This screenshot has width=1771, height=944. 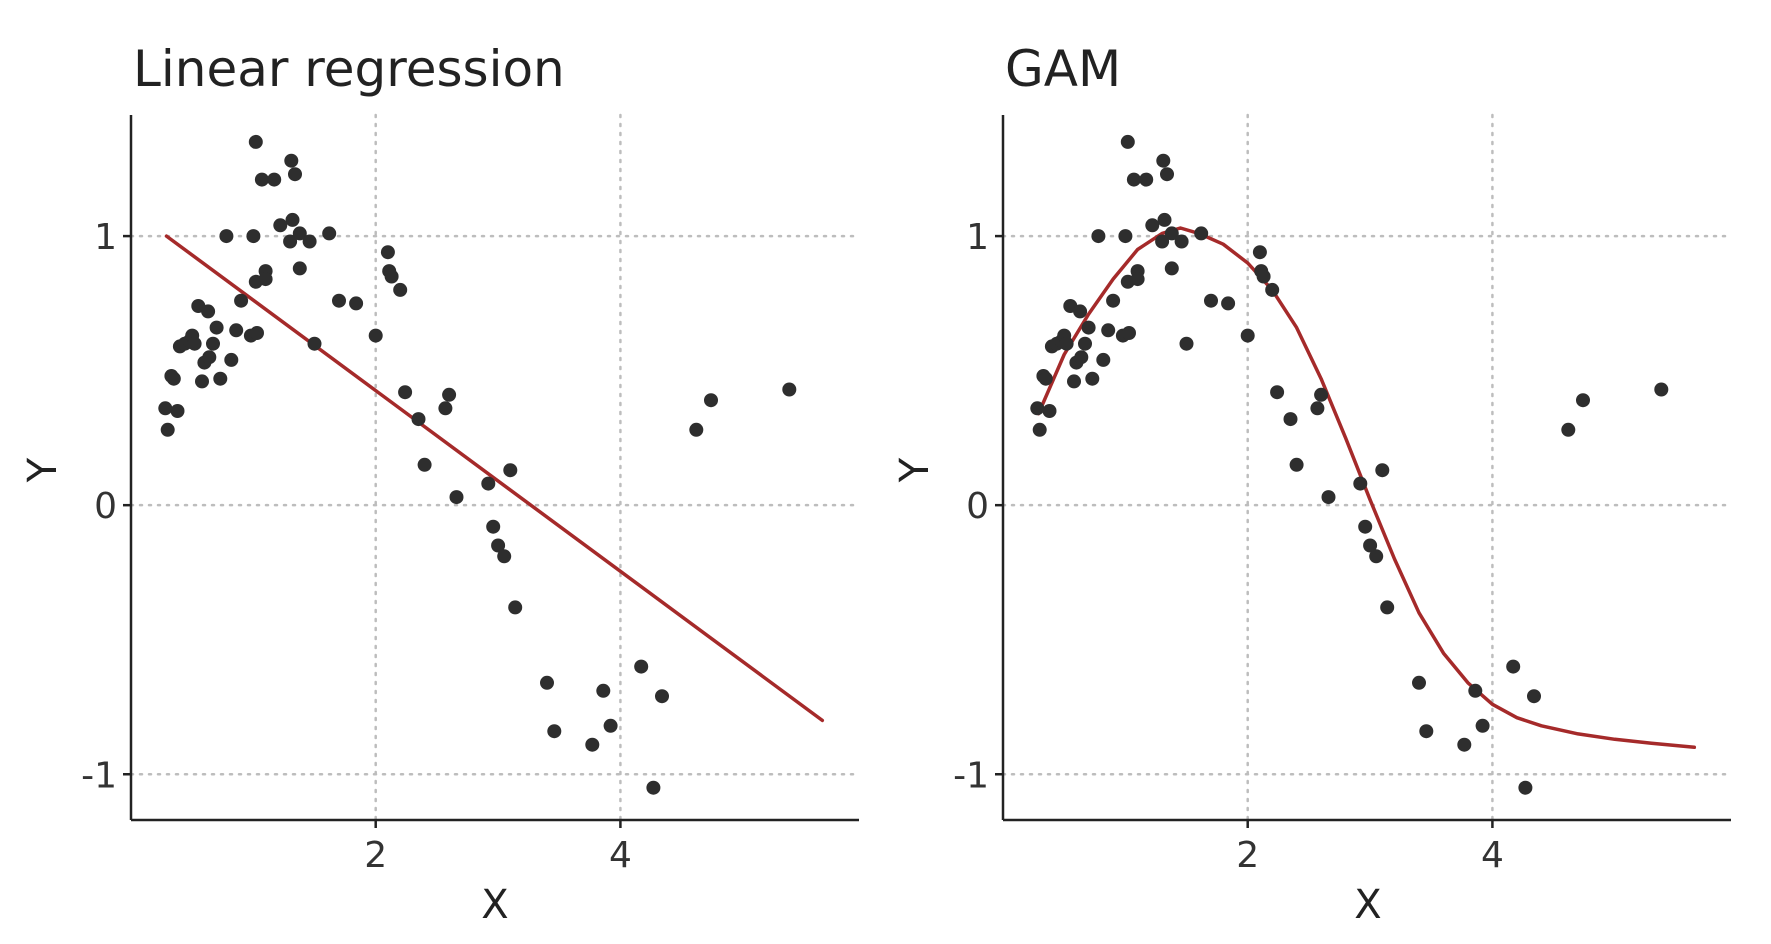 I want to click on y-tick-label: 1, so click(x=977, y=237).